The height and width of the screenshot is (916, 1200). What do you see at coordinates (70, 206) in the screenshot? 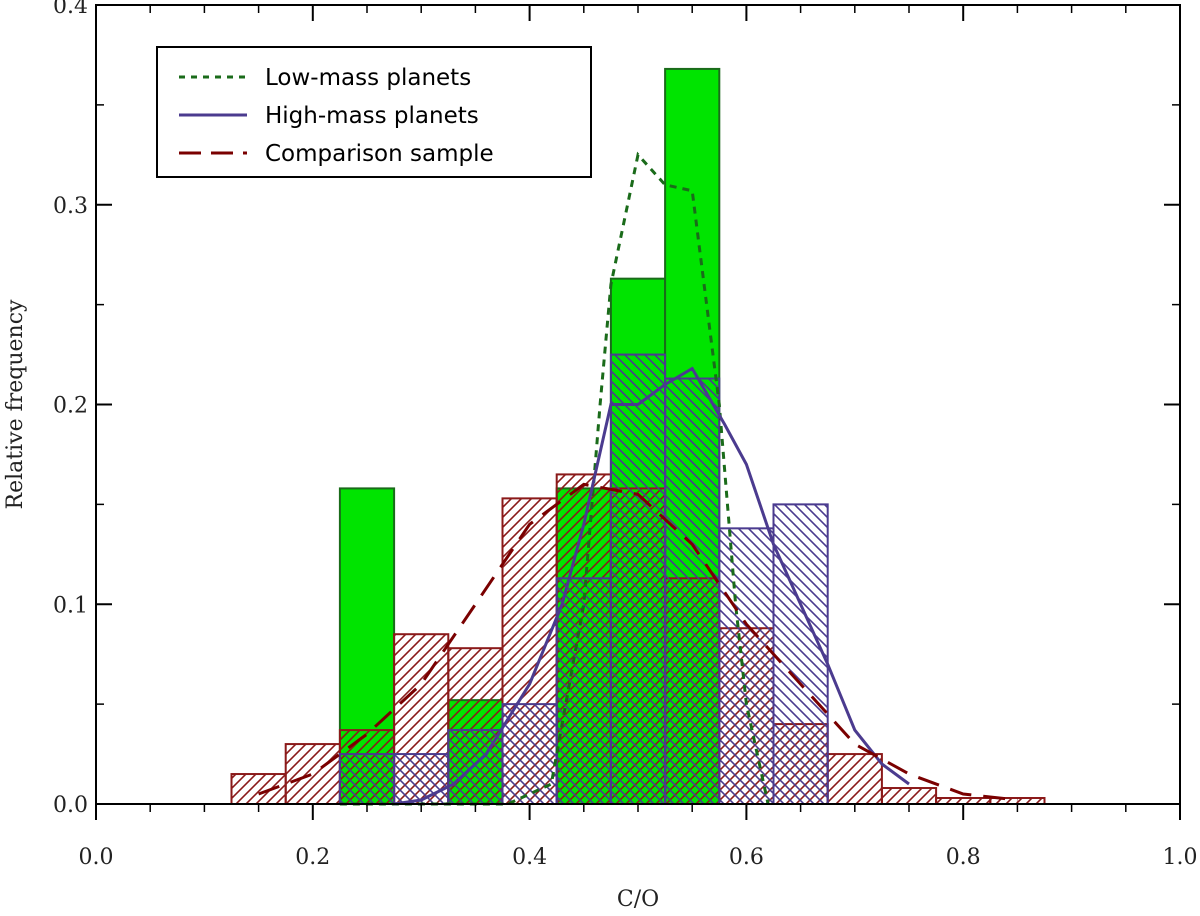
I see `y-tick-label: 0.3` at bounding box center [70, 206].